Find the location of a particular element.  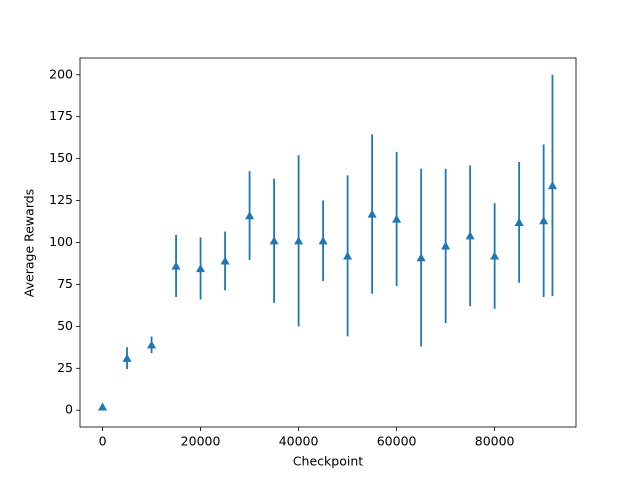

y-tick-label: 25 is located at coordinates (65, 367).